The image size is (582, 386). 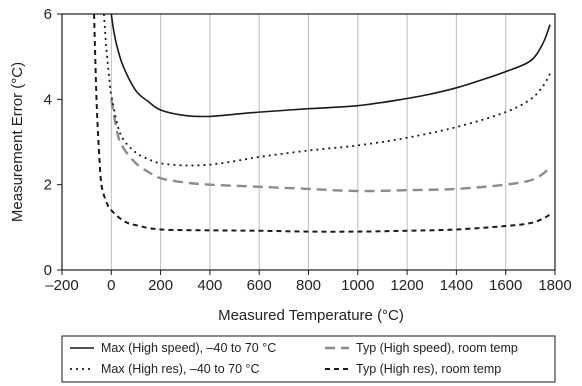 I want to click on x-tick-label: 600, so click(x=259, y=285).